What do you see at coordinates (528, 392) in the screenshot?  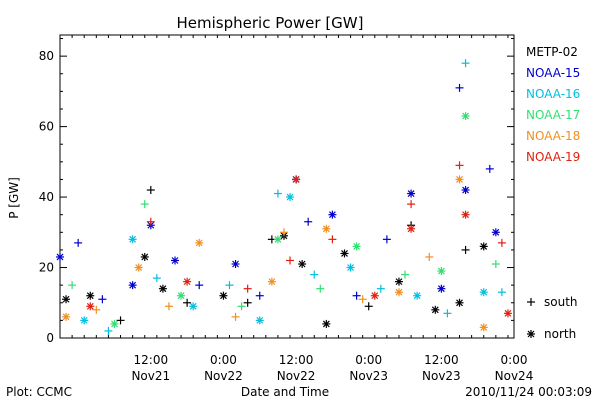 I see `footer-timestamp: 2010/11/24 00:03:09` at bounding box center [528, 392].